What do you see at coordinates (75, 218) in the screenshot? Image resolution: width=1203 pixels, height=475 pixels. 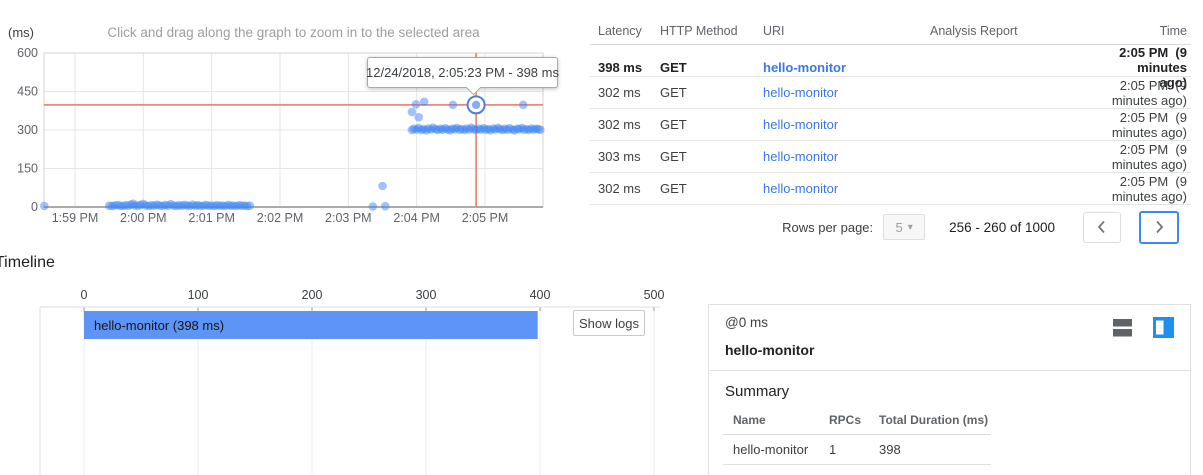 I see `x-tick-label: 1:59 PM` at bounding box center [75, 218].